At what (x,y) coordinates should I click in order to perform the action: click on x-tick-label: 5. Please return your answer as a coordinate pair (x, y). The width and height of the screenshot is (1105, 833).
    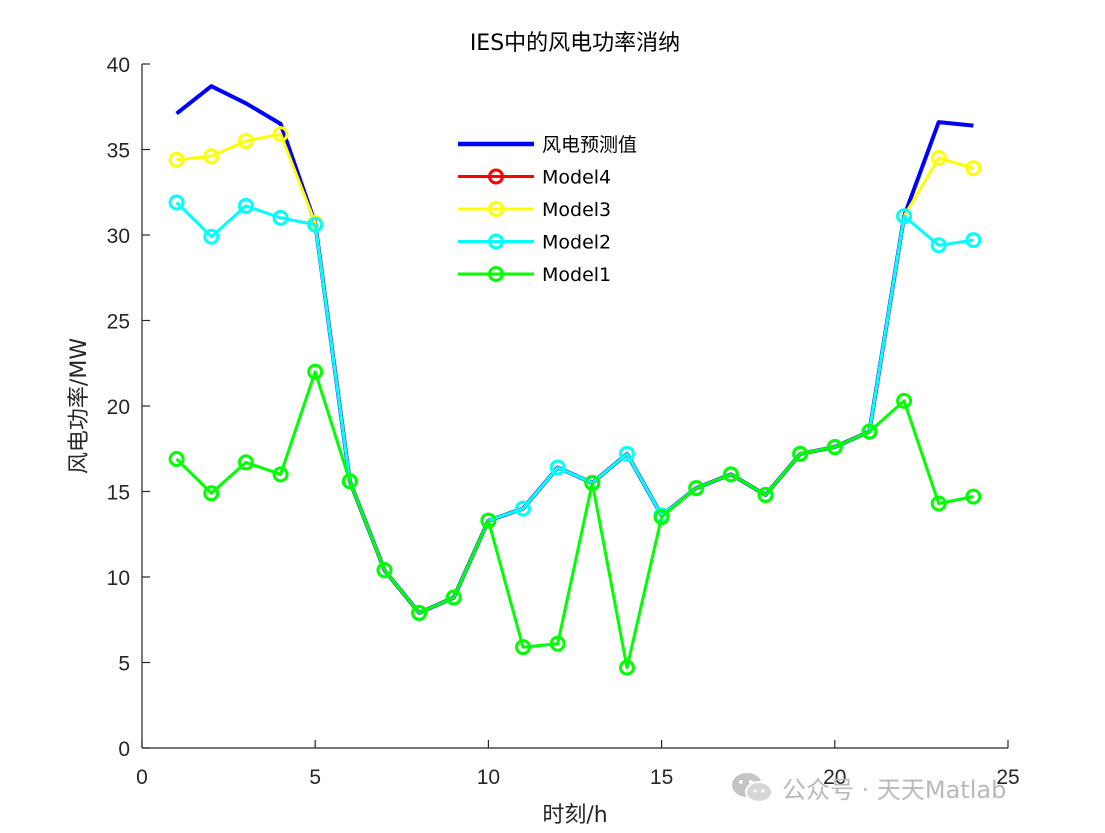
    Looking at the image, I should click on (315, 777).